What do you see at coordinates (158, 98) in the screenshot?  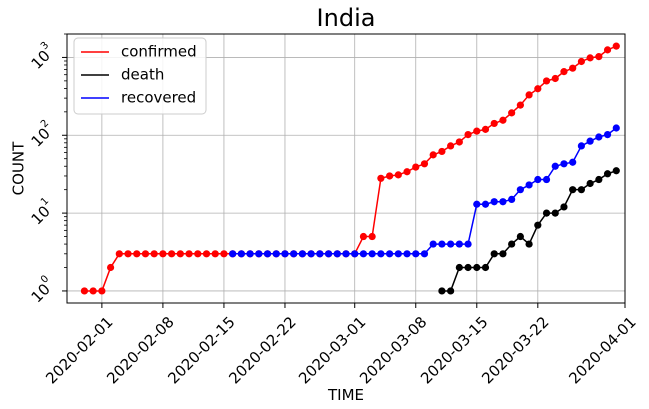 I see `legend-label-recovered: recovered` at bounding box center [158, 98].